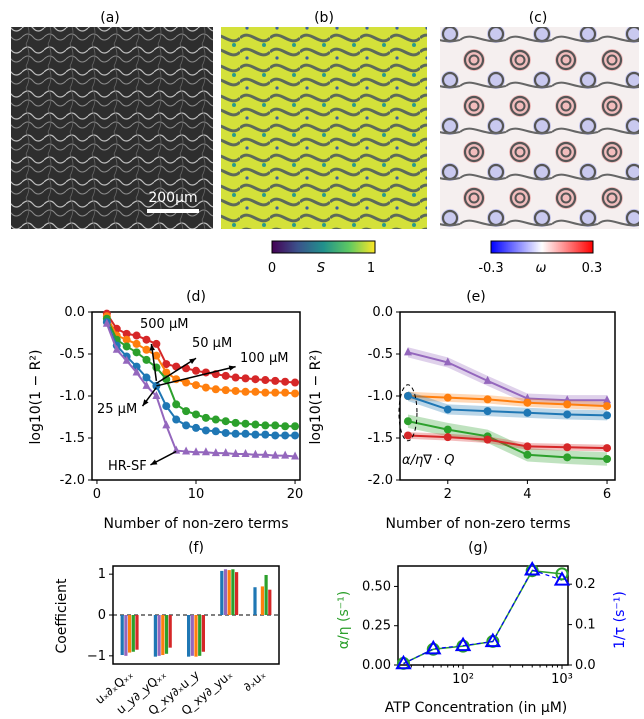 The height and width of the screenshot is (719, 644). I want to click on panel-g-frame, so click(483, 615).